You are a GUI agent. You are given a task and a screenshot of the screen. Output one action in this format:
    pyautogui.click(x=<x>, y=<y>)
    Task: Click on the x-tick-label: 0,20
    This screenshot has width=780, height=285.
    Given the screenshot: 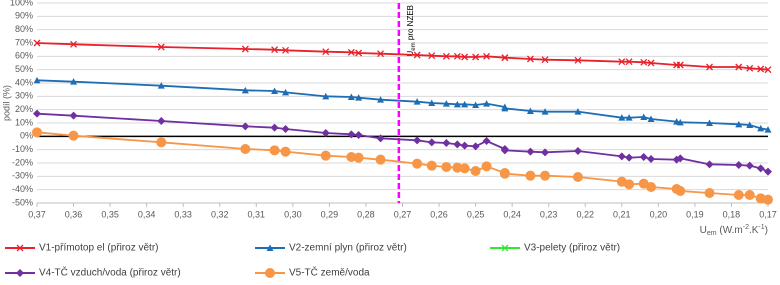 What is the action you would take?
    pyautogui.click(x=659, y=214)
    